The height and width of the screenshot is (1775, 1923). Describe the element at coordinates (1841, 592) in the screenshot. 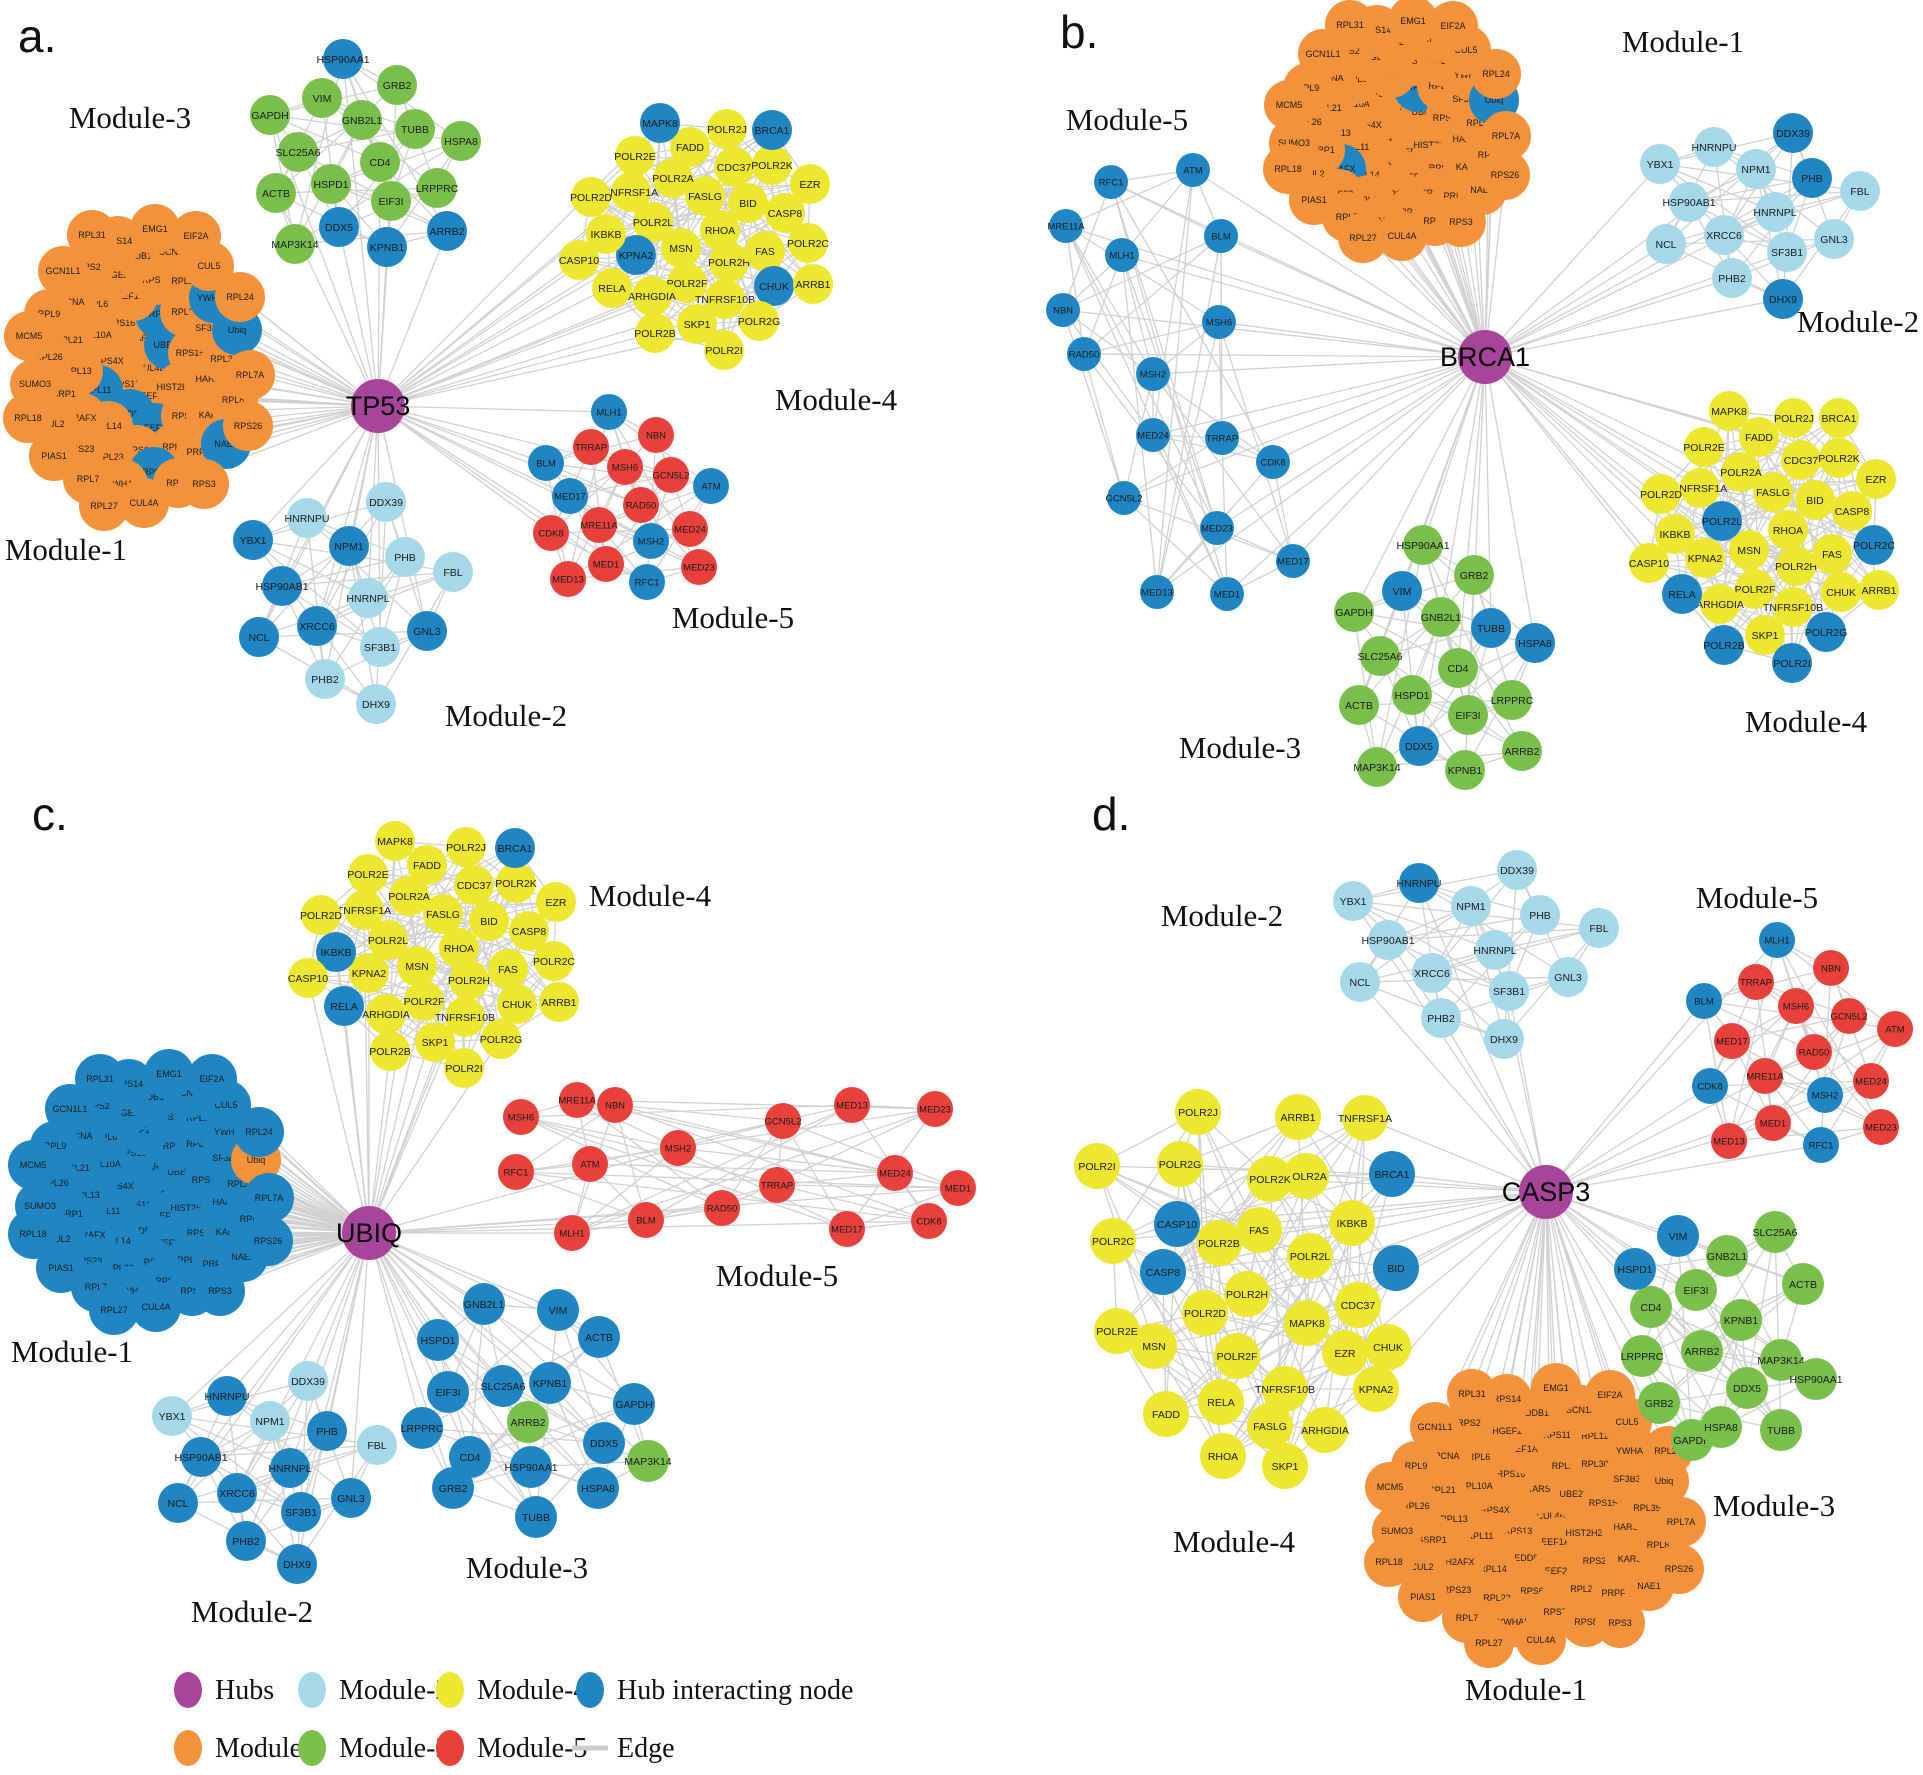

I see `node-CHUK: CHUK` at that location.